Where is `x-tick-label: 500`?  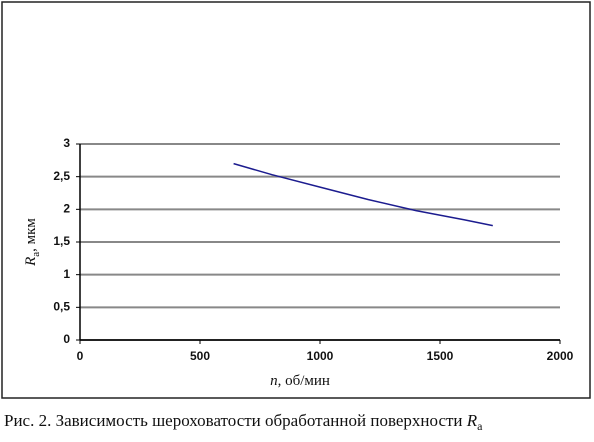 x-tick-label: 500 is located at coordinates (200, 356).